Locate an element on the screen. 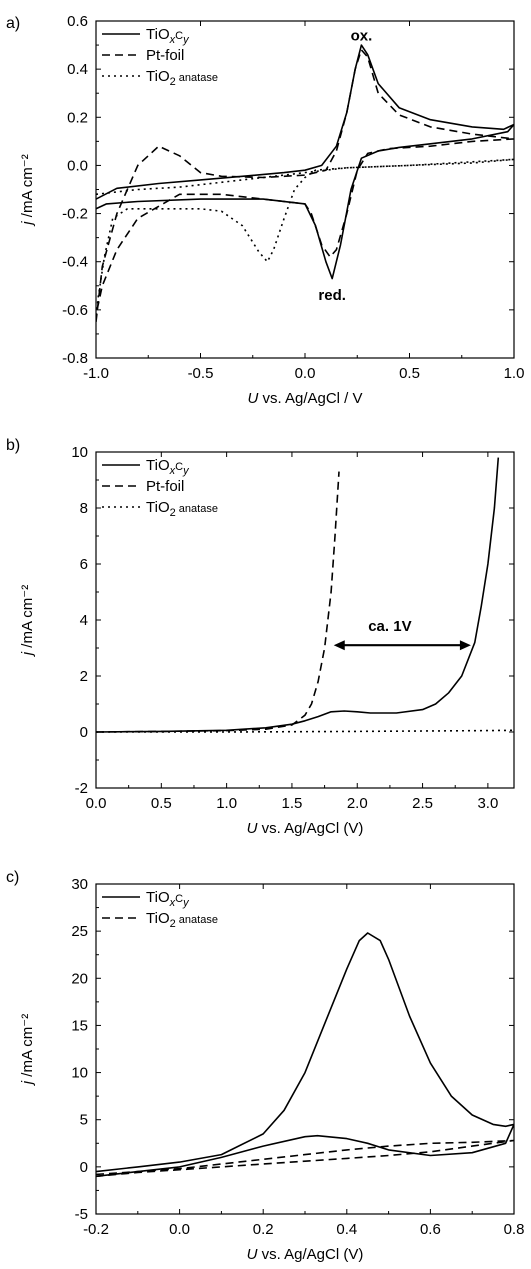 The image size is (531, 1269). x-tick-label: 2.0 is located at coordinates (357, 803).